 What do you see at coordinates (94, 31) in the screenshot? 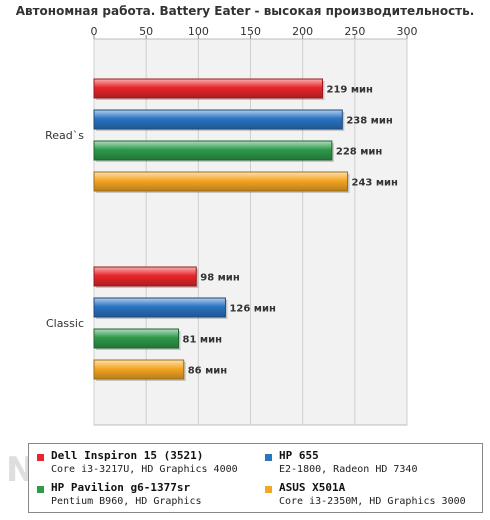
I see `x-tick-label: 0` at bounding box center [94, 31].